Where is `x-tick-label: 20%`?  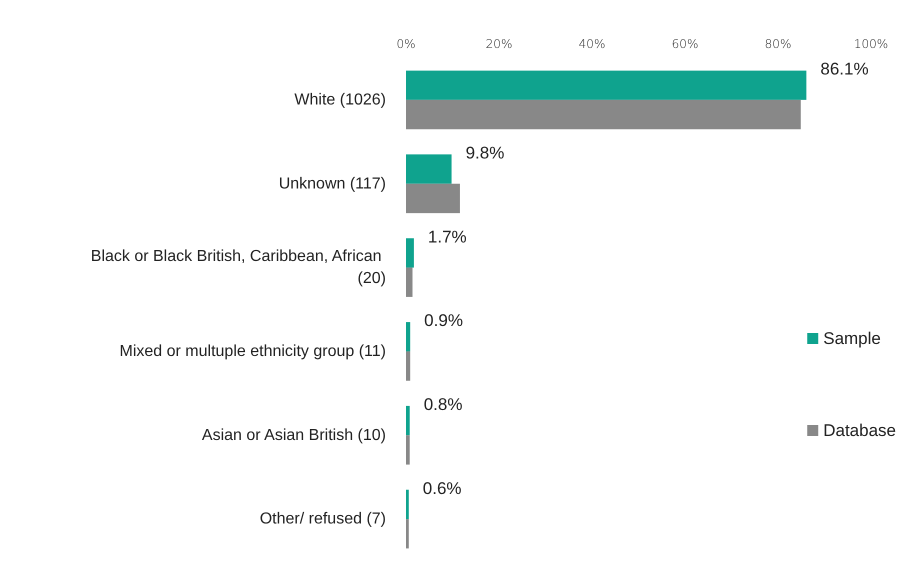
x-tick-label: 20% is located at coordinates (499, 44).